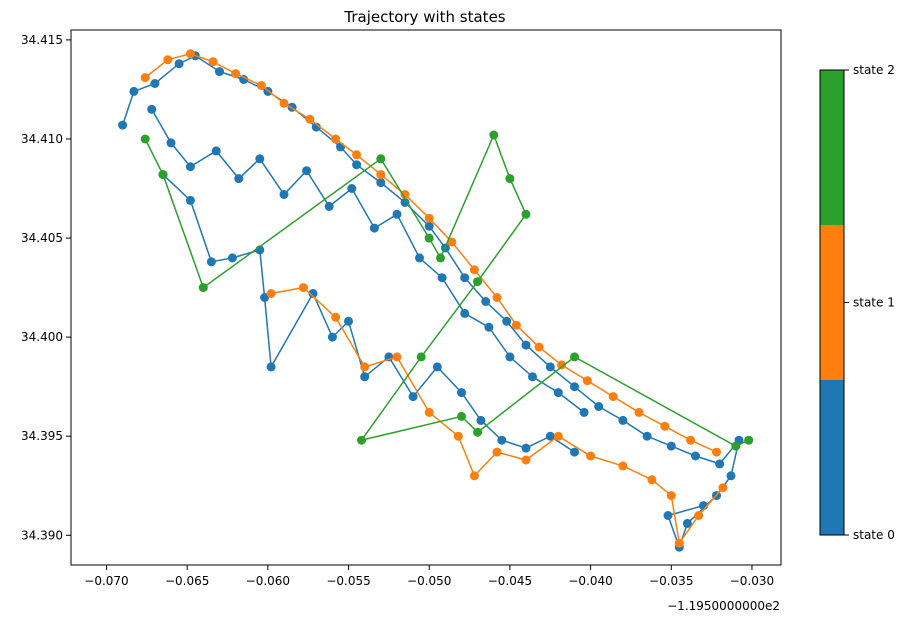  What do you see at coordinates (874, 535) in the screenshot?
I see `colorbar-label: state 0` at bounding box center [874, 535].